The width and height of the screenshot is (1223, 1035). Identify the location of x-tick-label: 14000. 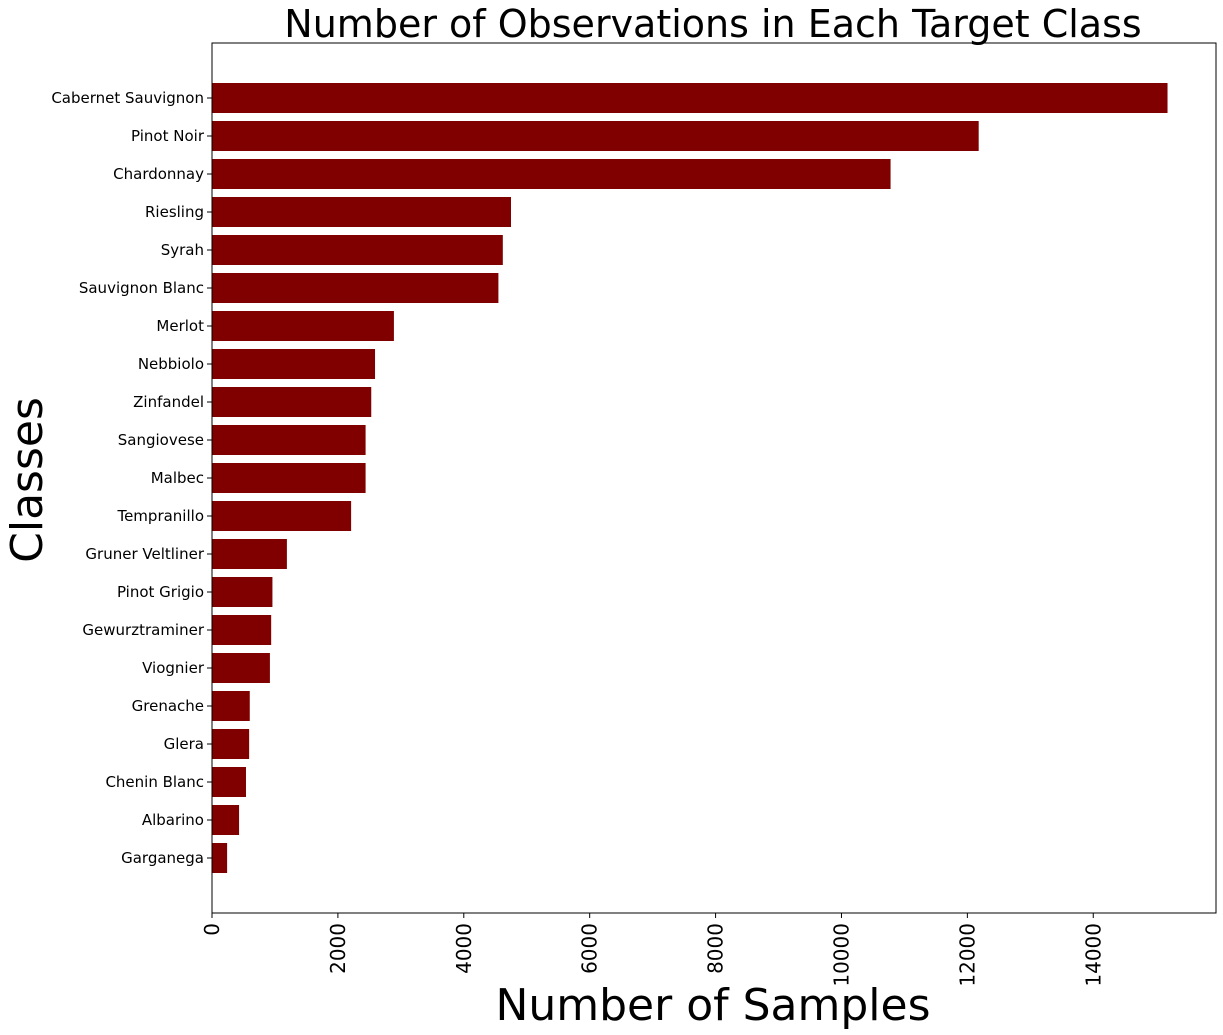
(1093, 955).